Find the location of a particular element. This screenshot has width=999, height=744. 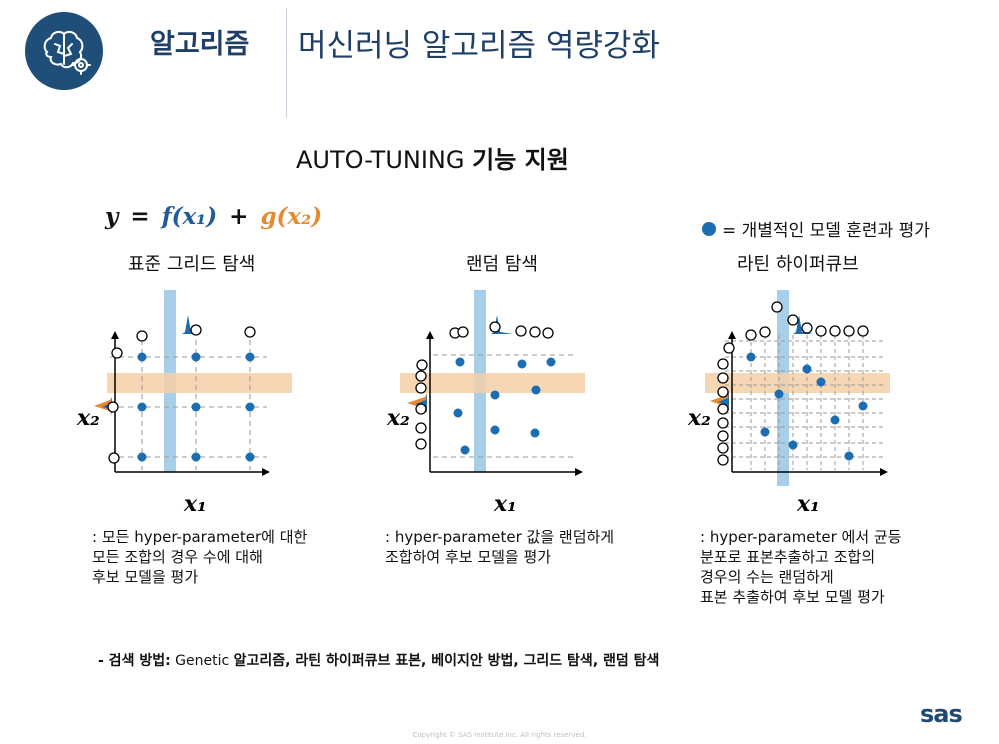

objective-formula: y = f(x₁) + g(x₂) is located at coordinates (213, 216).